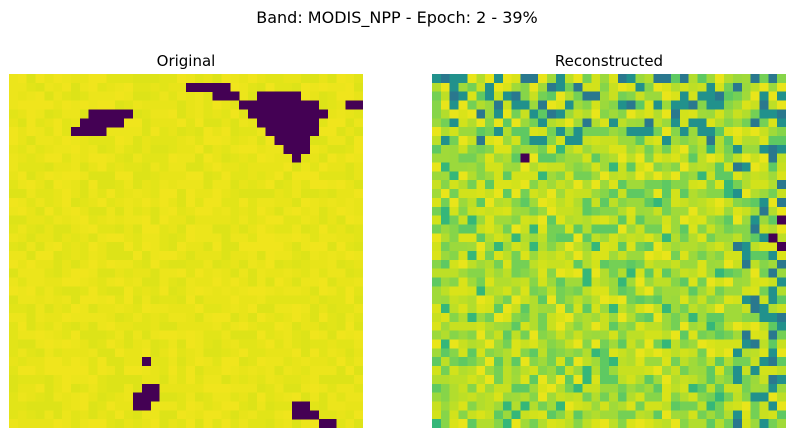  I want to click on reconstructed-panel-title: Reconstructed, so click(609, 61).